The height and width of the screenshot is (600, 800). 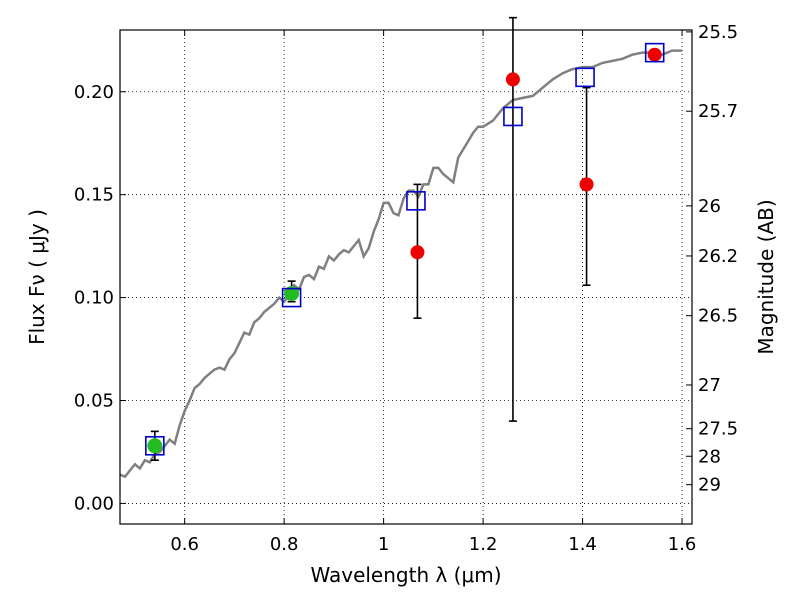 What do you see at coordinates (94, 92) in the screenshot?
I see `y-tick-label: 0.20` at bounding box center [94, 92].